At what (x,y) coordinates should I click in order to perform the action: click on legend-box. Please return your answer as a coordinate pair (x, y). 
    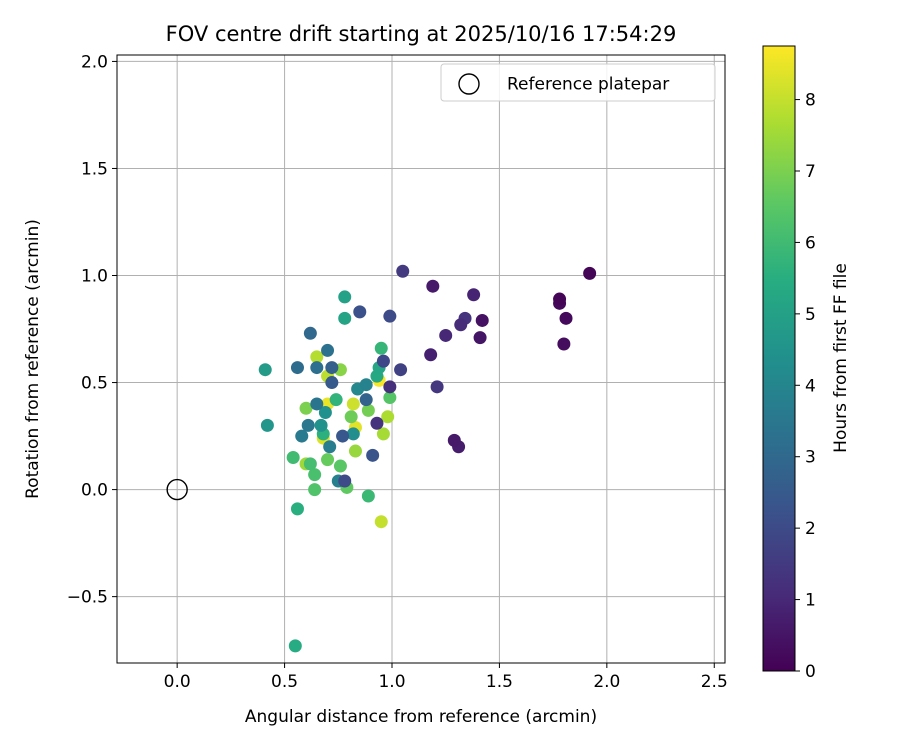
    Looking at the image, I should click on (578, 82).